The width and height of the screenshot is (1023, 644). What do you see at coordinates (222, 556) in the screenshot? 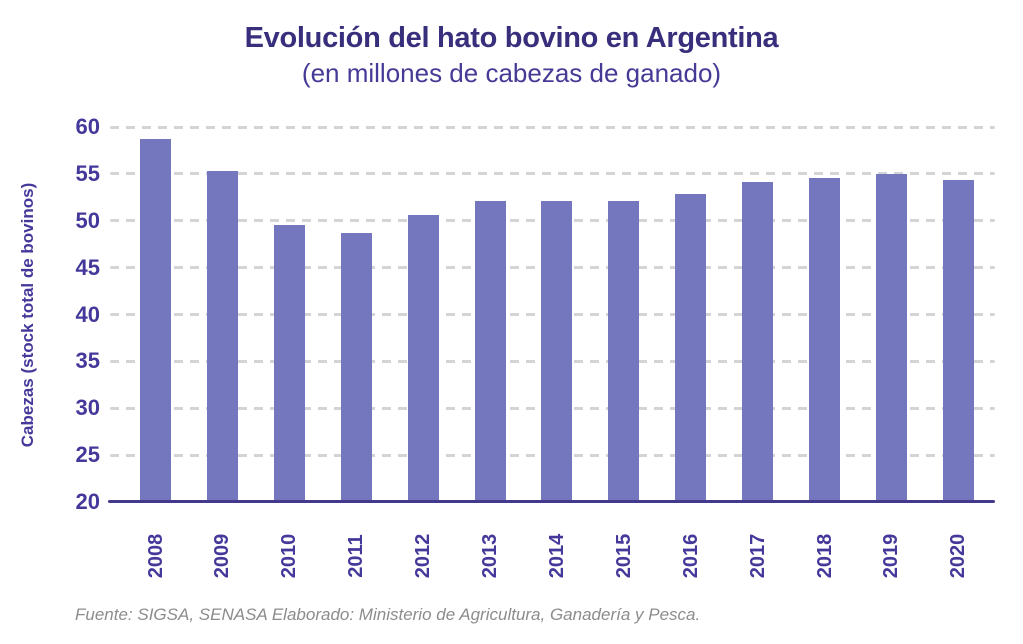
I see `x-tick-label-2009: 2009` at bounding box center [222, 556].